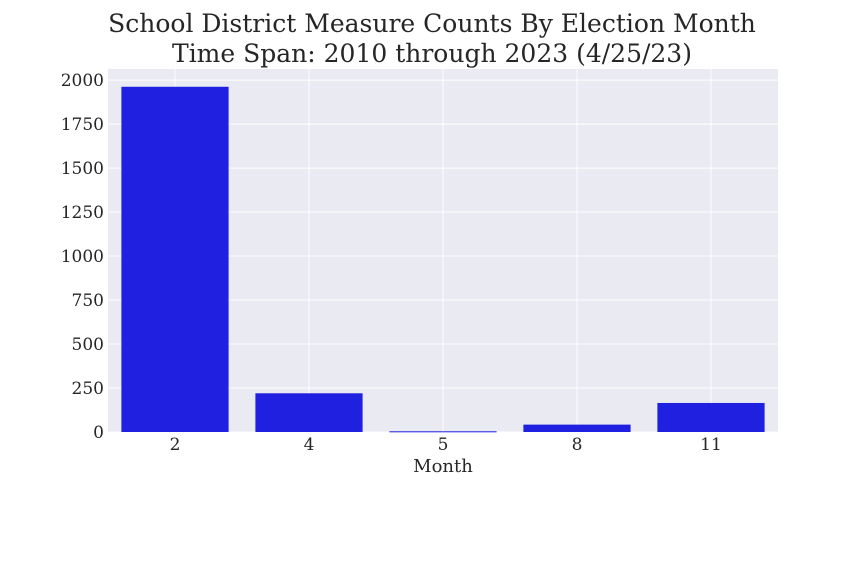 The width and height of the screenshot is (864, 576). Describe the element at coordinates (82, 81) in the screenshot. I see `y-tick-label: 2000` at that location.